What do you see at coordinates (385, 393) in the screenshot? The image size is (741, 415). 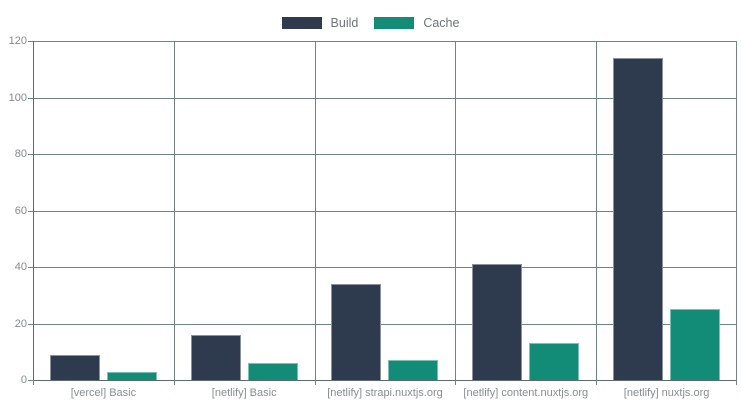 I see `x-category-label-2: [netlify] strapi.nuxtjs.org` at bounding box center [385, 393].